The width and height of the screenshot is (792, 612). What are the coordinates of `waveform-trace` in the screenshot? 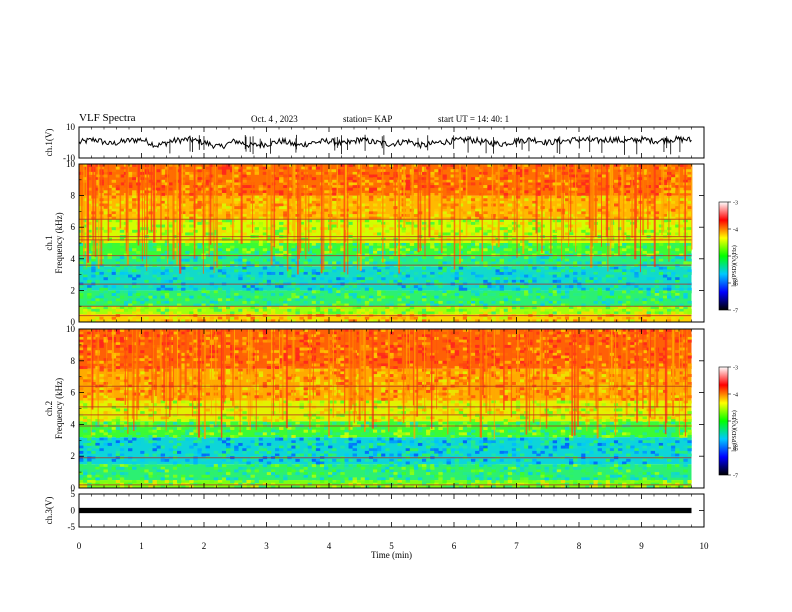 It's located at (385, 142).